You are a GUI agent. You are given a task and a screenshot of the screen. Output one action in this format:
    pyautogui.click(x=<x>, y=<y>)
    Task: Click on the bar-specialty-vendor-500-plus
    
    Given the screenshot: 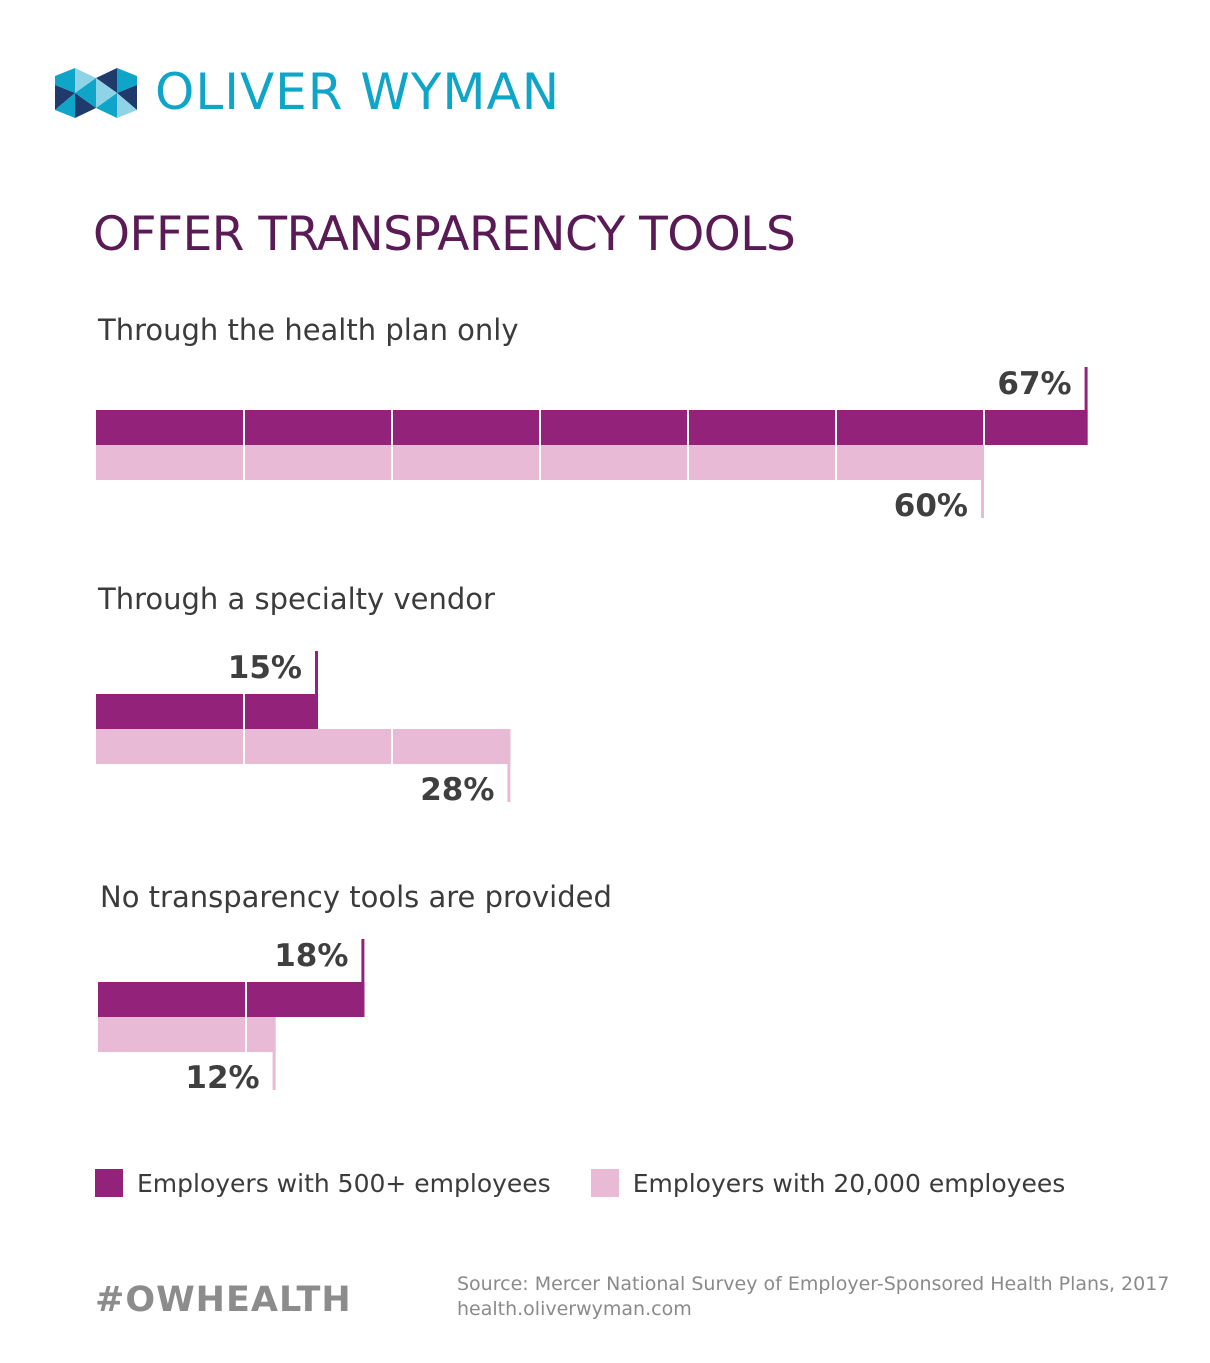 What is the action you would take?
    pyautogui.click(x=207, y=711)
    